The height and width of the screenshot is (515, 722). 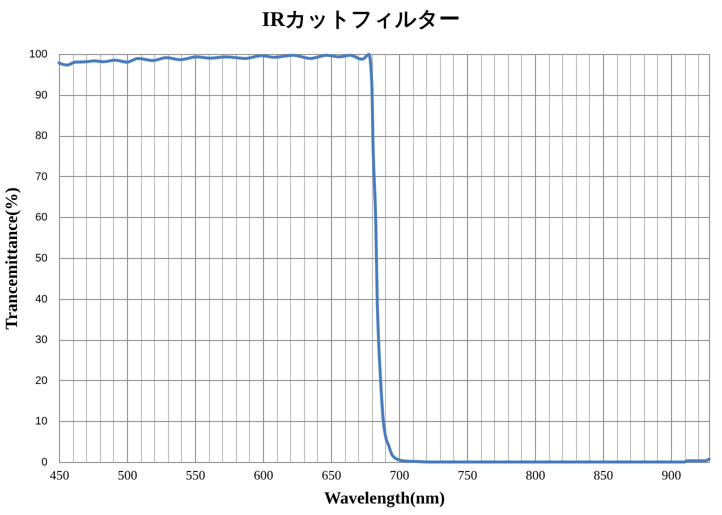 I want to click on x-tick-label: 500, so click(x=128, y=475).